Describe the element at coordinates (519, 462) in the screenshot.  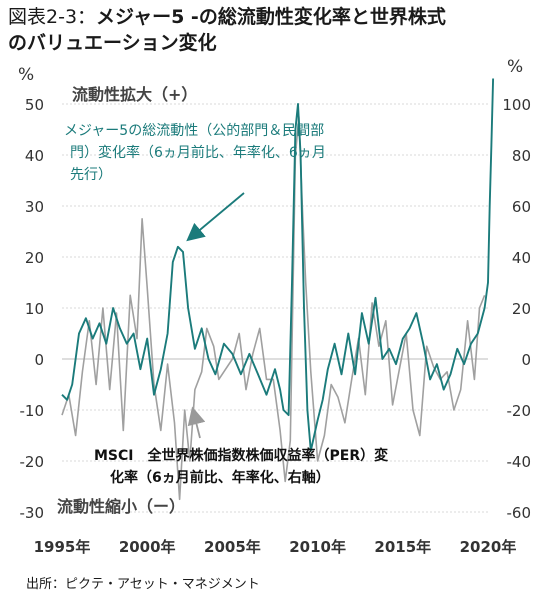
I see `right-tick-label: -40` at that location.